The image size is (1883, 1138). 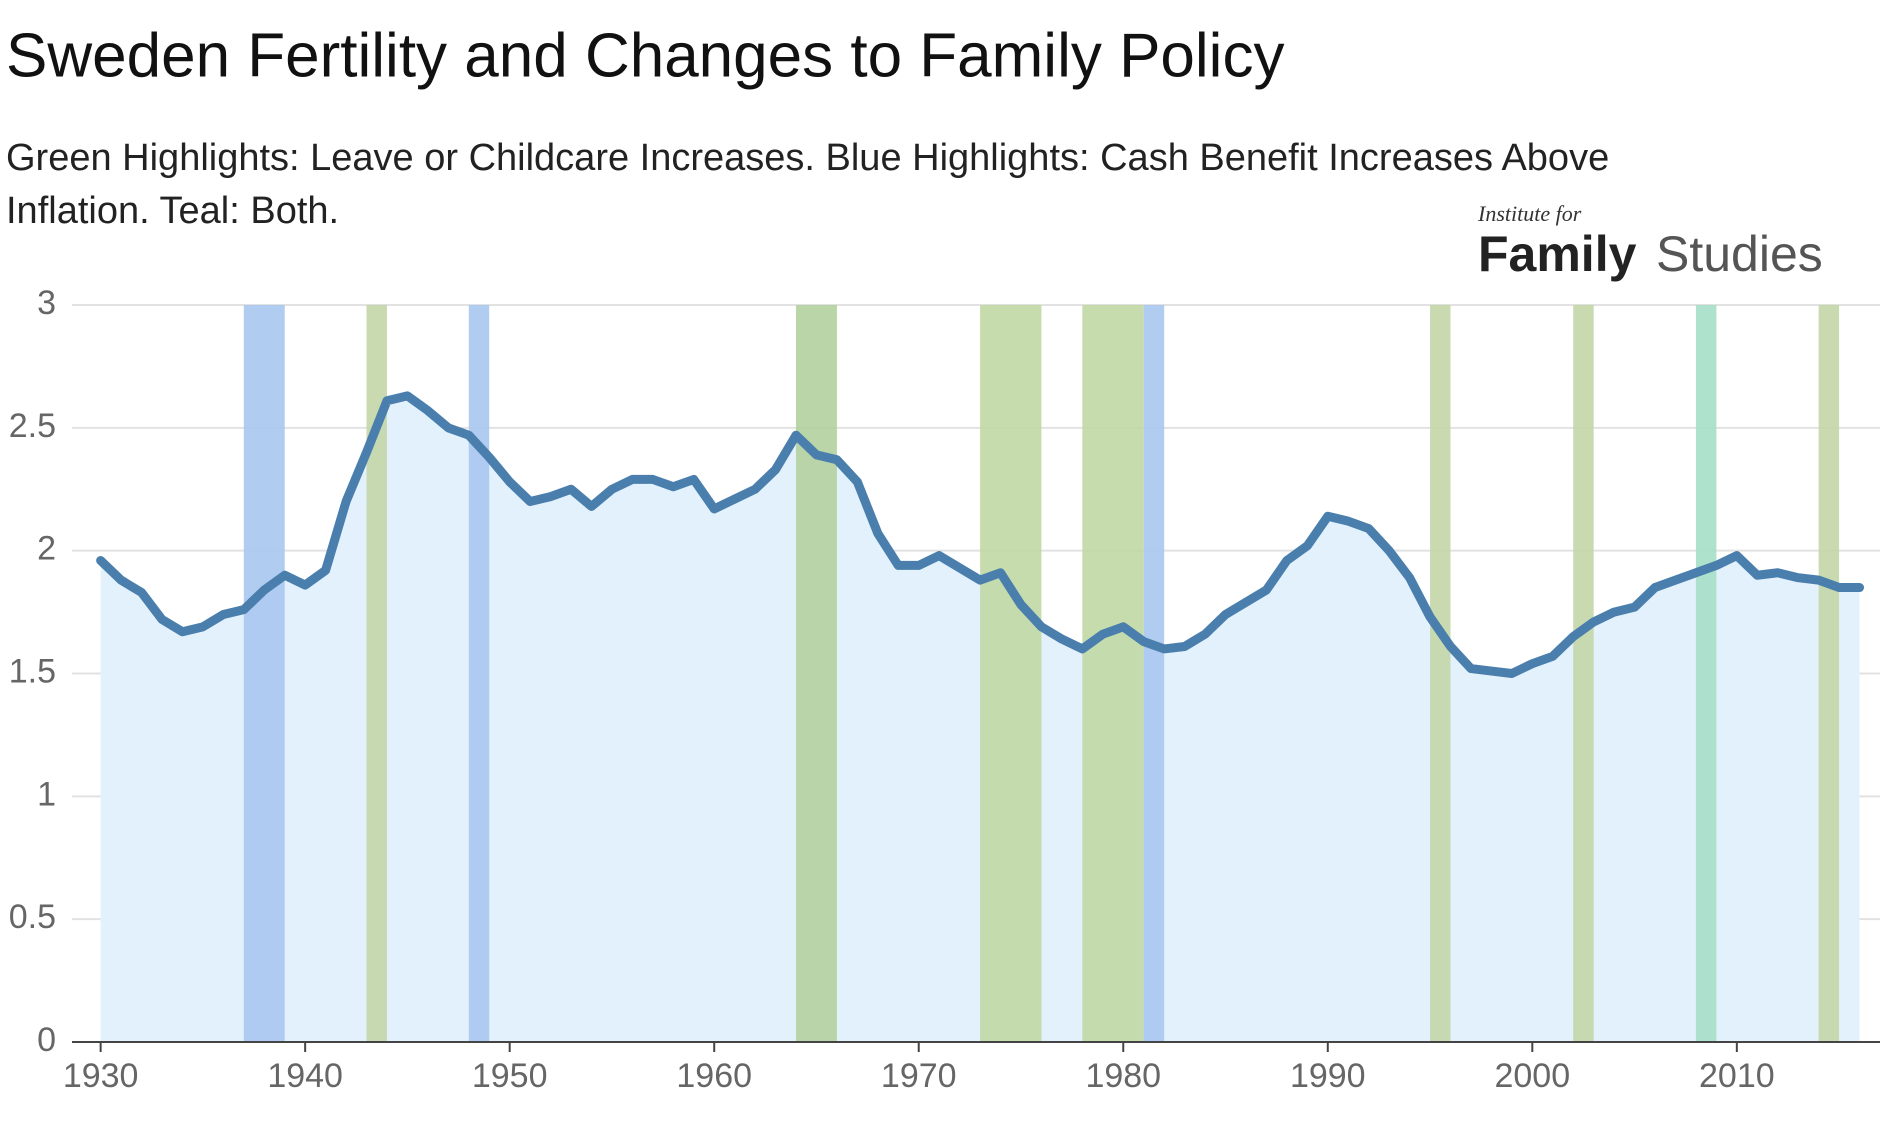 I want to click on y-tick-label: 1.5, so click(x=32, y=671).